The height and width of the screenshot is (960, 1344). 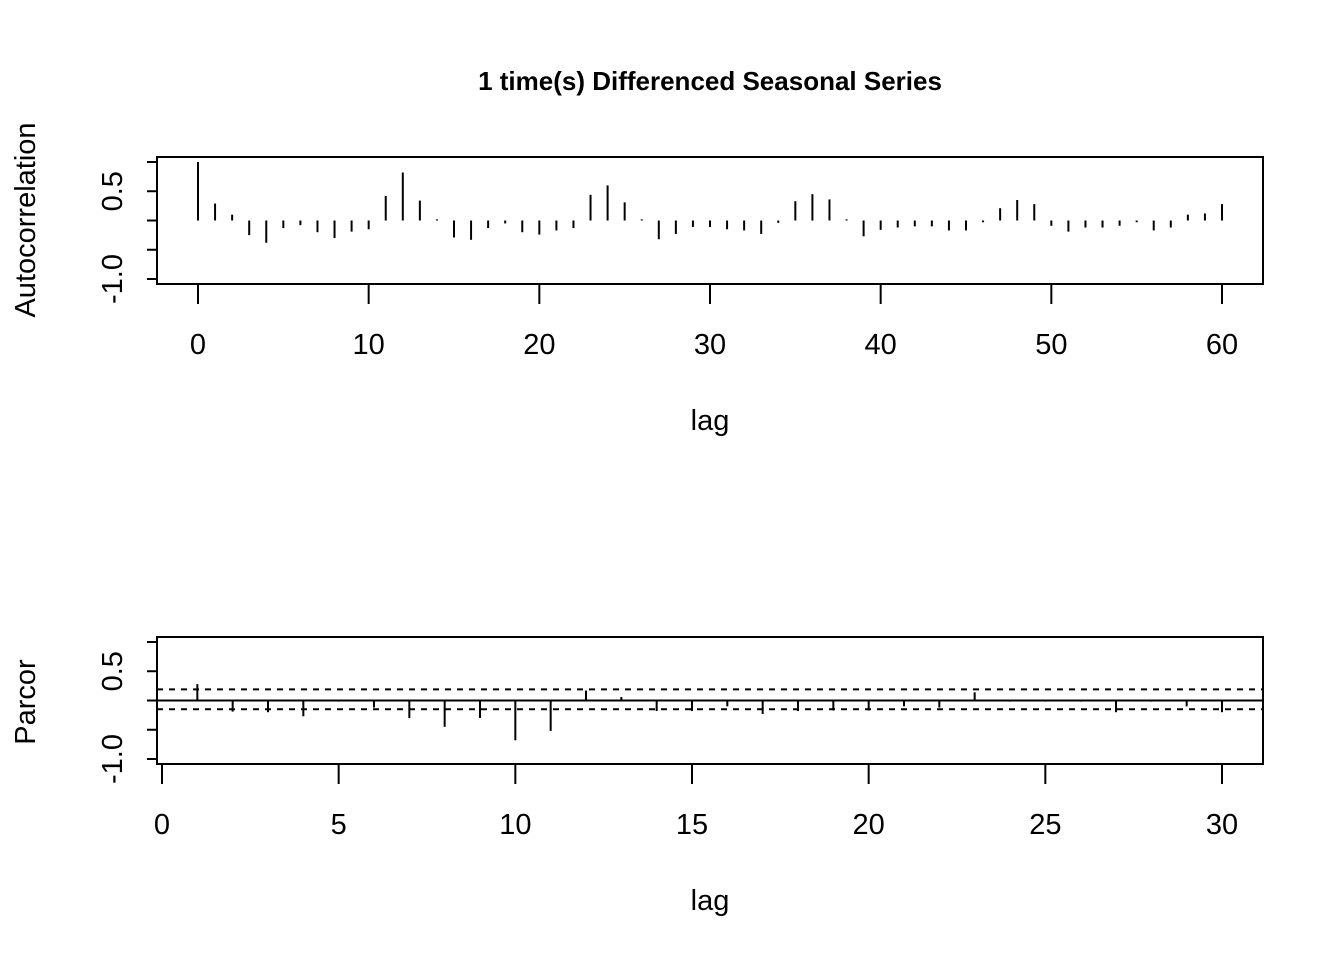 I want to click on pacf-x-tick-label: 25, so click(x=1045, y=825).